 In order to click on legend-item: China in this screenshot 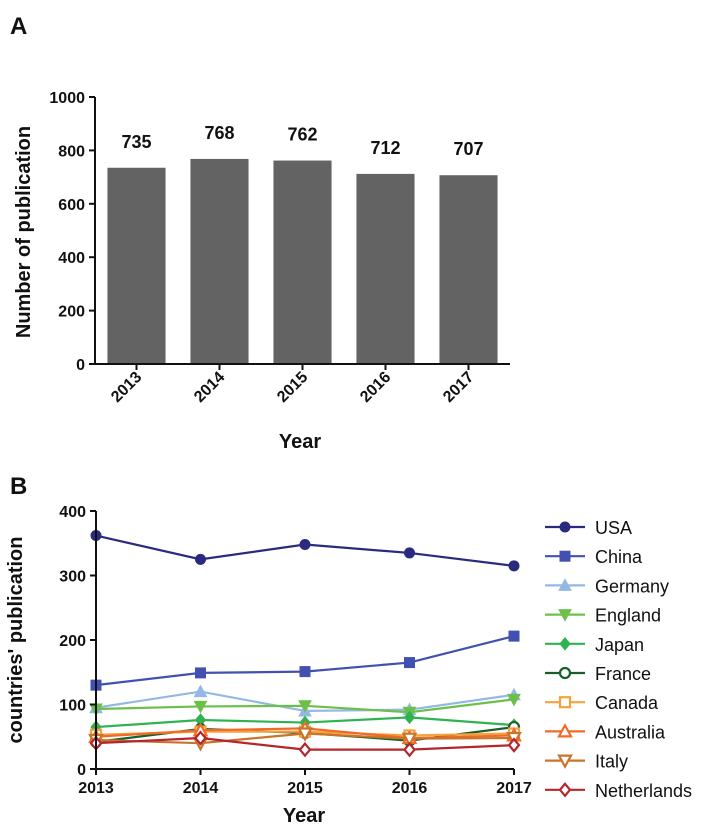, I will do `click(594, 557)`.